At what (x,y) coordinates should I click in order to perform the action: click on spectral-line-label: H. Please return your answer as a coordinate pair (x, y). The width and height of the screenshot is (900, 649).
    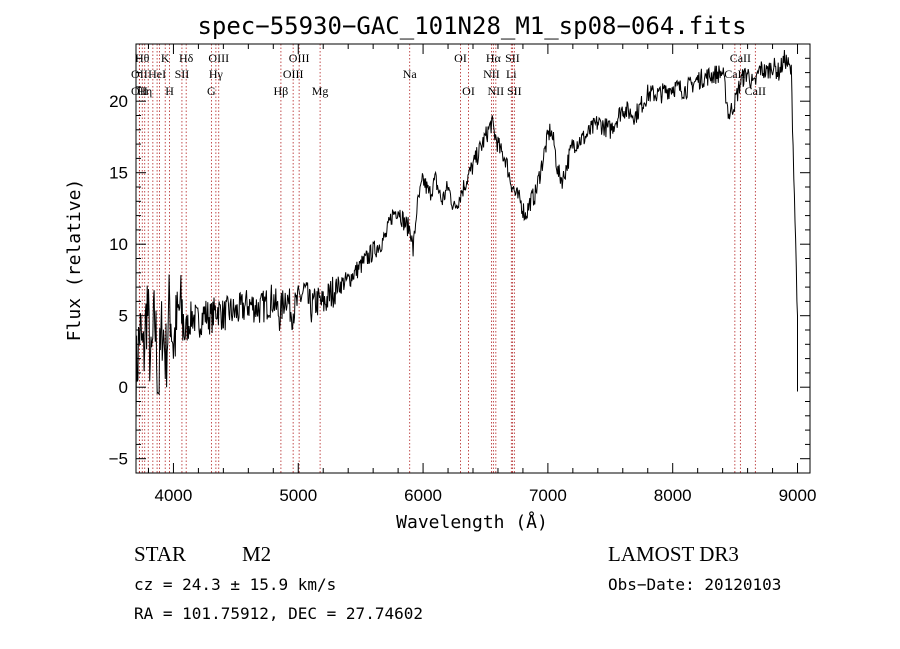
    Looking at the image, I should click on (169, 91).